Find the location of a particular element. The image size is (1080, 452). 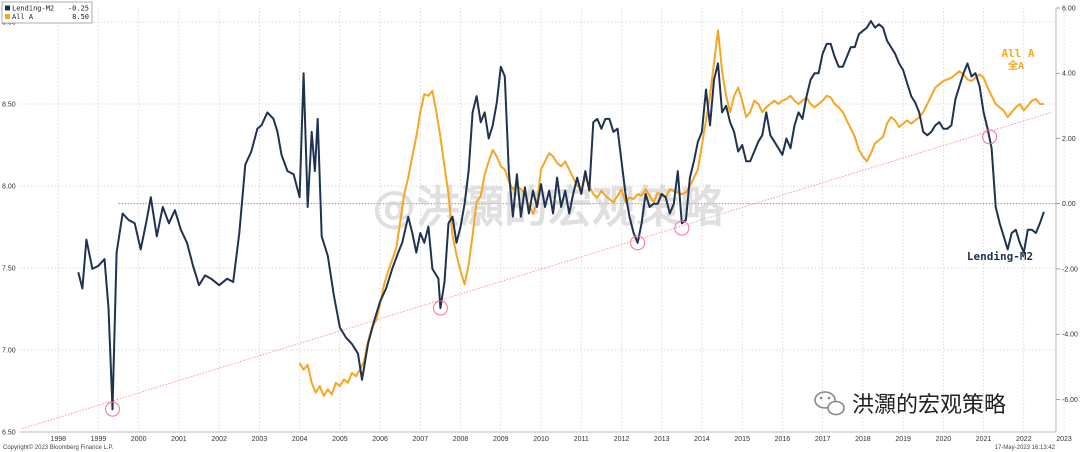

legend-swatch-lending-m2 is located at coordinates (7, 8).